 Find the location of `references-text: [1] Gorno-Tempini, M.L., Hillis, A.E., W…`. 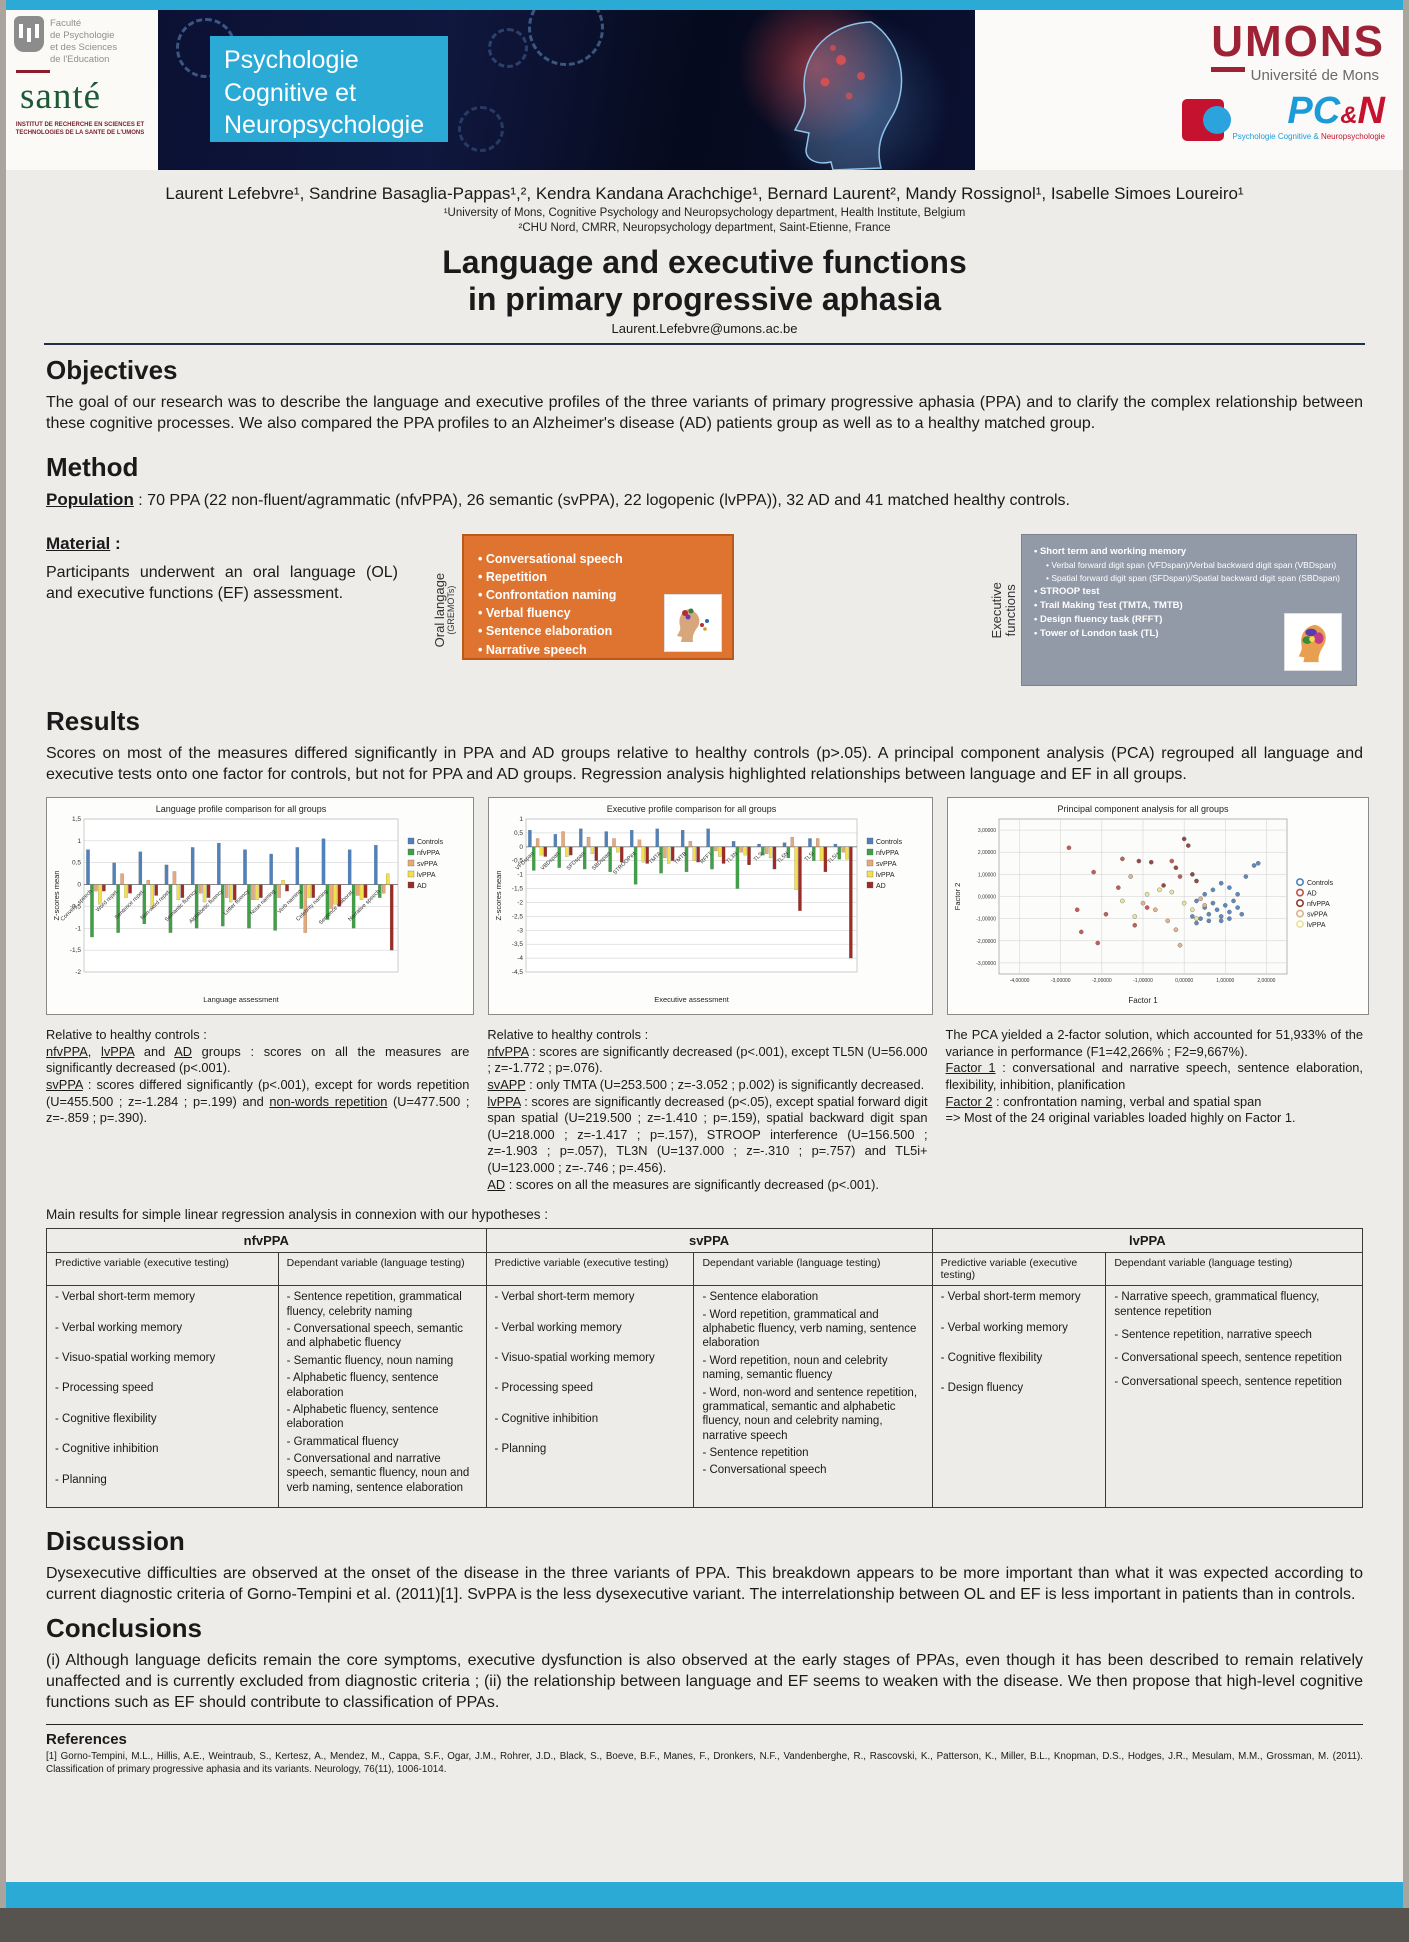

references-text: [1] Gorno-Tempini, M.L., Hillis, A.E., W… is located at coordinates (704, 1762).